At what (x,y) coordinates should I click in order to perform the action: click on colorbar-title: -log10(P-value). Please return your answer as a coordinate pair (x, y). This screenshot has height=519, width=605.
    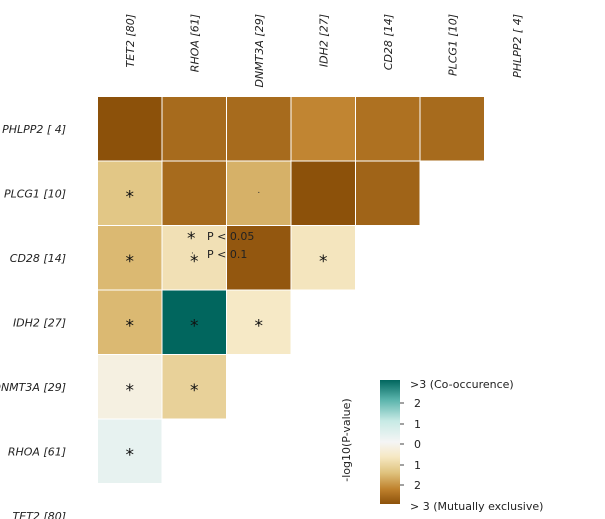
    Looking at the image, I should click on (346, 439).